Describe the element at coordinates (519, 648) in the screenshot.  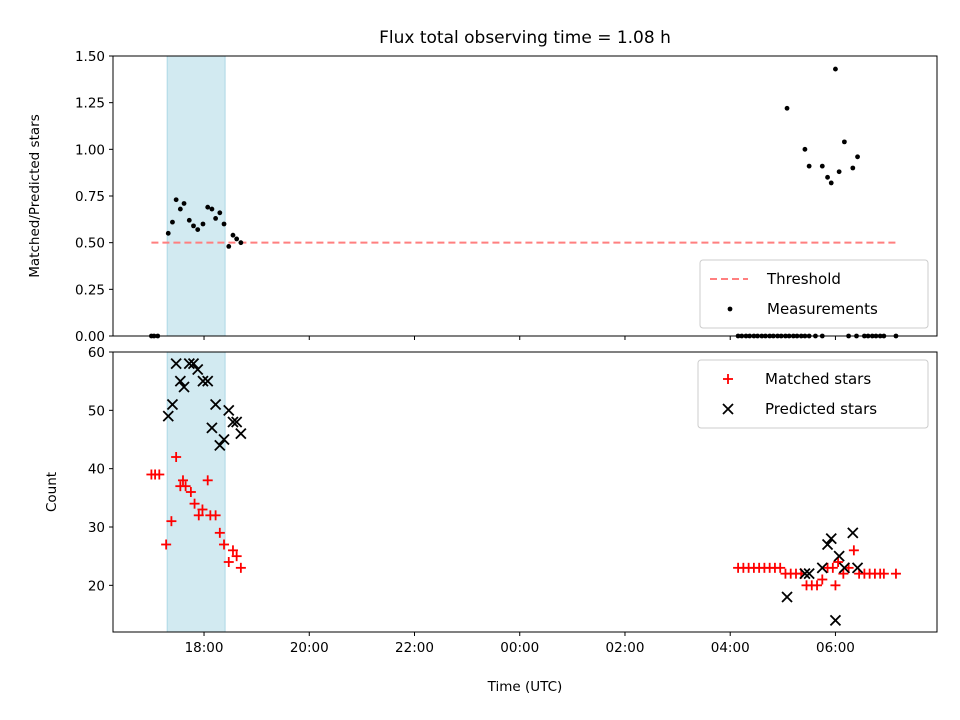
I see `x-tick-label: 00:00` at that location.